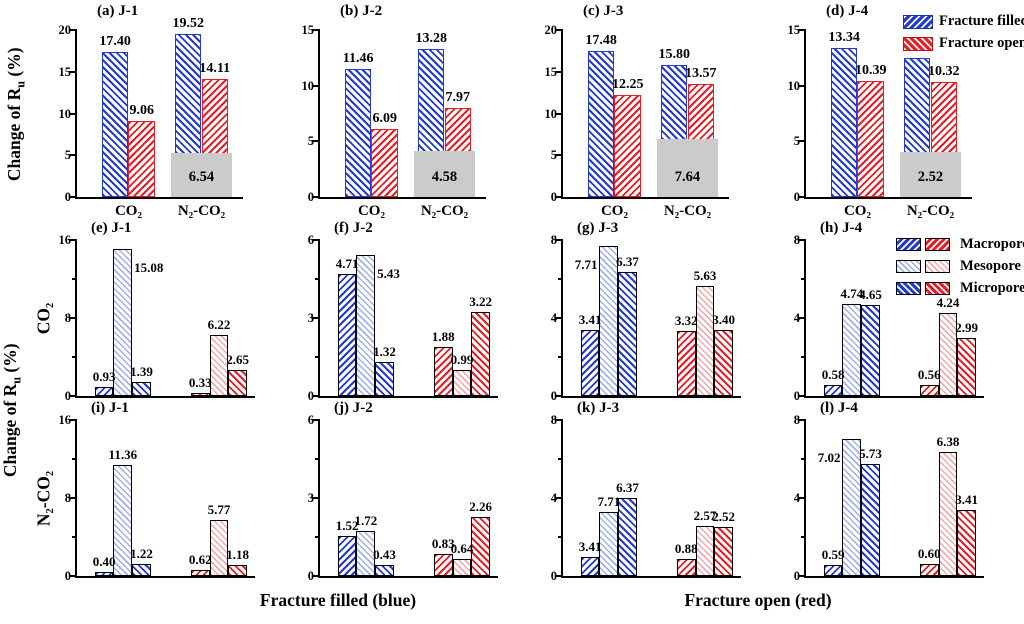 Image resolution: width=1024 pixels, height=624 pixels. I want to click on subplot-i: 0 8 16 0.40 11.36 1.22 0.62 5.77 1.18 (i) J-1, so click(157, 491).